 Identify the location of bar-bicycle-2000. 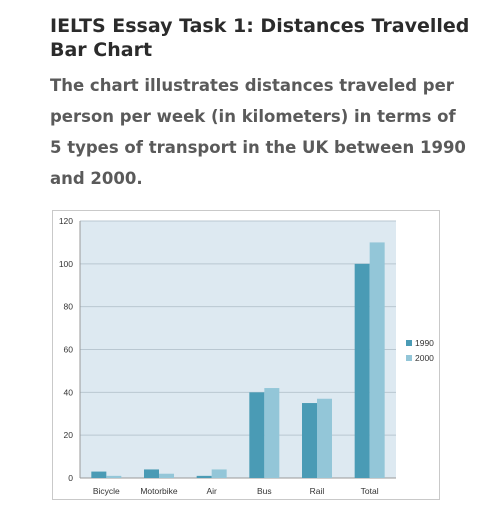
(114, 476).